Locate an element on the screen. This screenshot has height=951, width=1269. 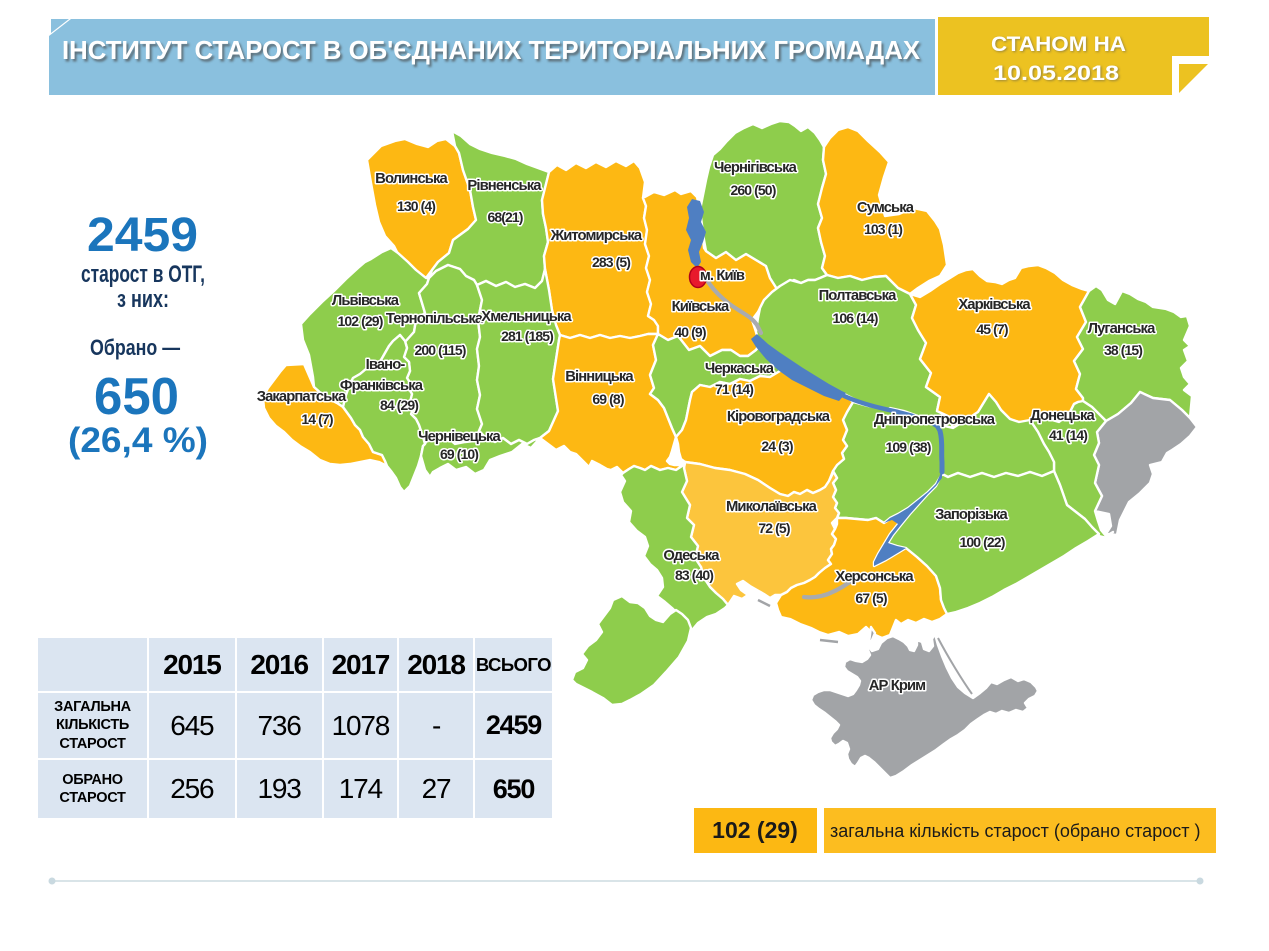
svg-text: Донецька is located at coordinates (1062, 416).